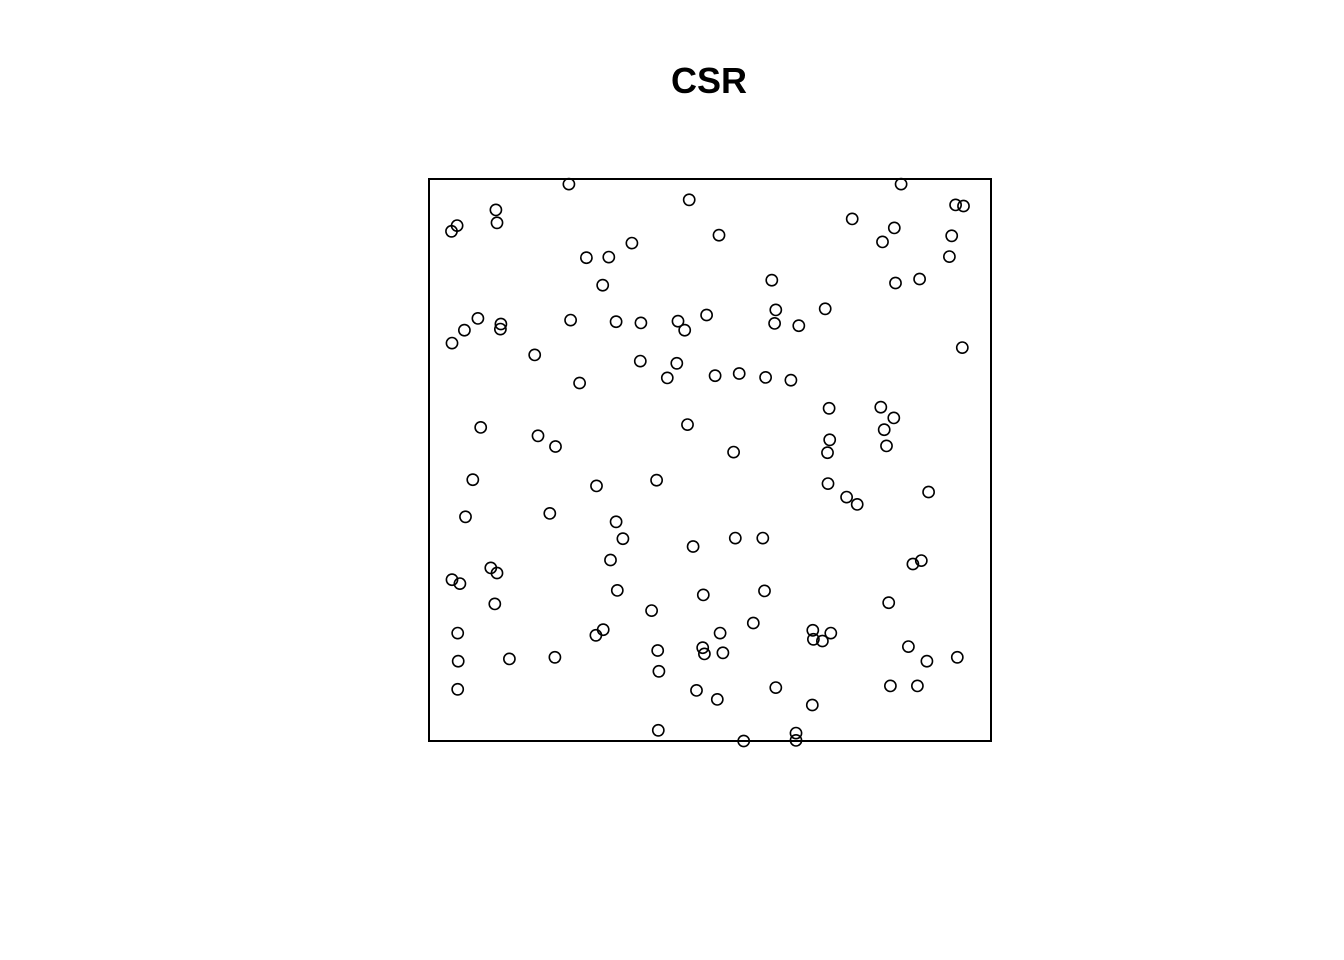 This screenshot has height=960, width=1344. Describe the element at coordinates (709, 80) in the screenshot. I see `chart-title: CSR` at that location.